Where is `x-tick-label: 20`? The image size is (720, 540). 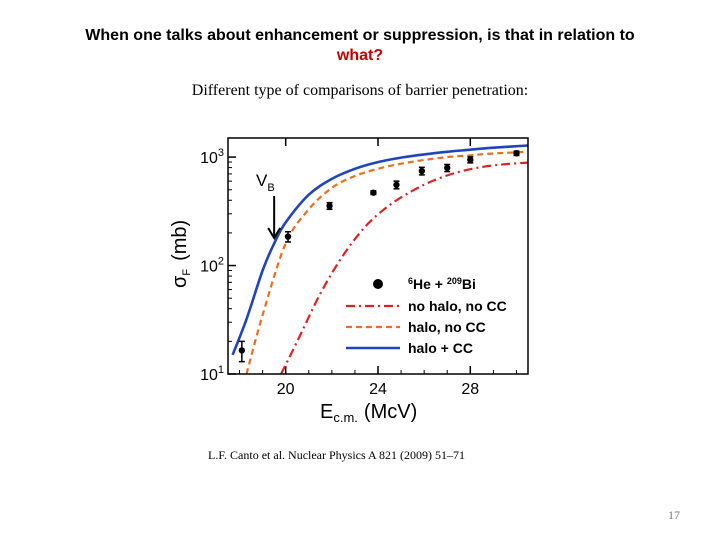
x-tick-label: 20 is located at coordinates (286, 389).